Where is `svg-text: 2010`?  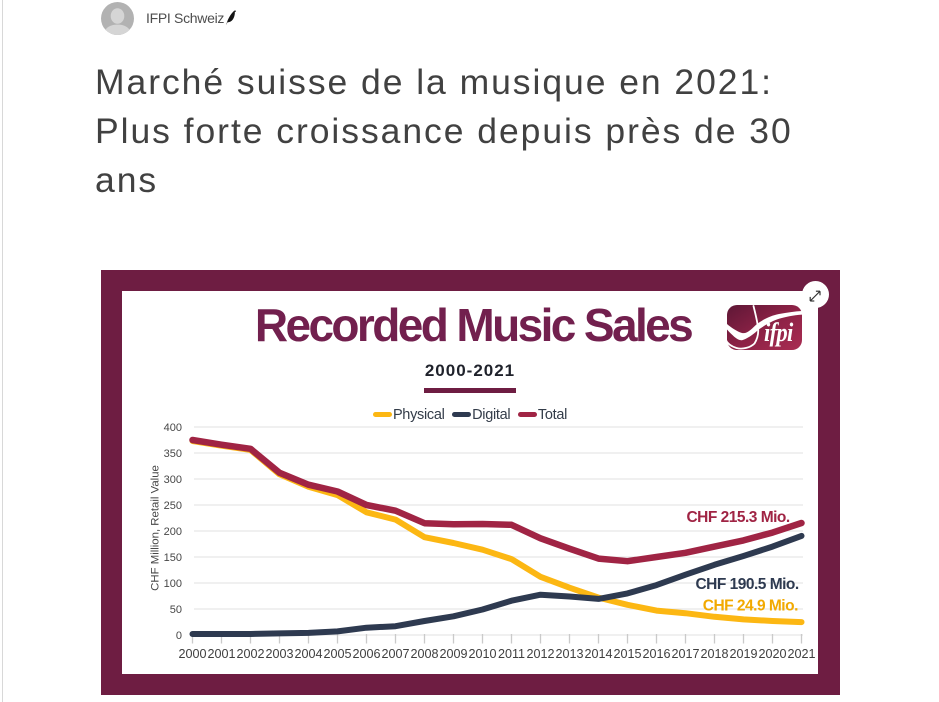
svg-text: 2010 is located at coordinates (482, 654).